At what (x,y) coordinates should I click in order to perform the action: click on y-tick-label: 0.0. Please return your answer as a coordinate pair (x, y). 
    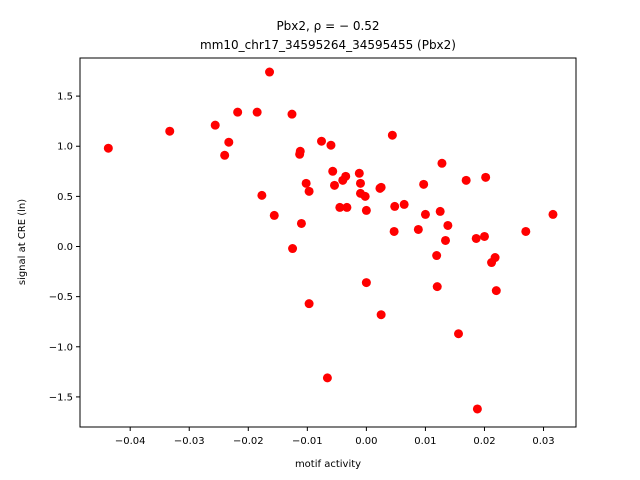
    Looking at the image, I should click on (65, 247).